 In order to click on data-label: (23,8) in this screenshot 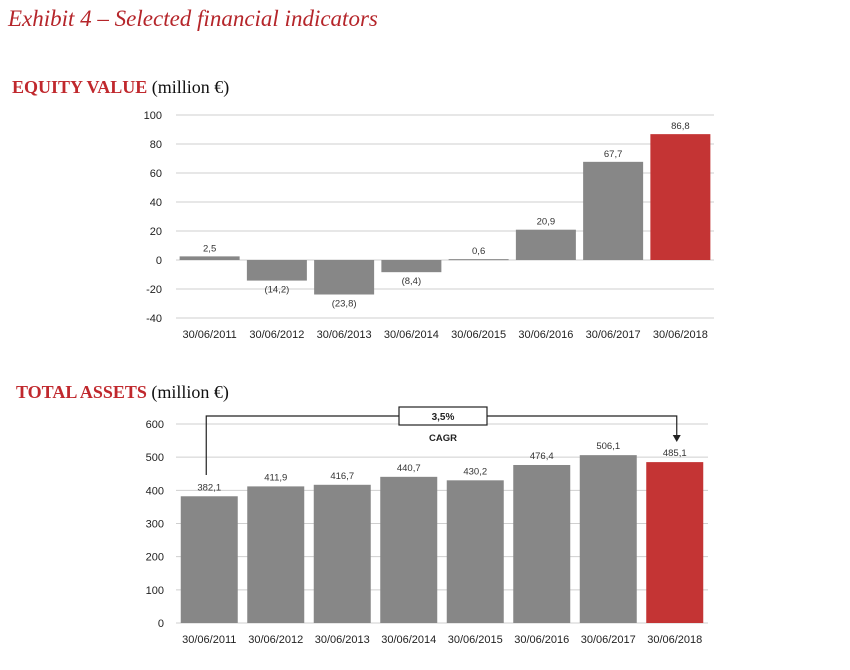, I will do `click(344, 304)`.